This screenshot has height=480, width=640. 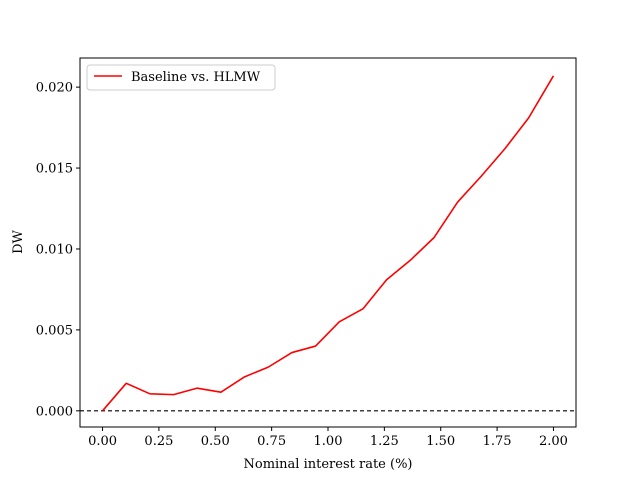 I want to click on y-tick-label: 0.000, so click(x=54, y=411).